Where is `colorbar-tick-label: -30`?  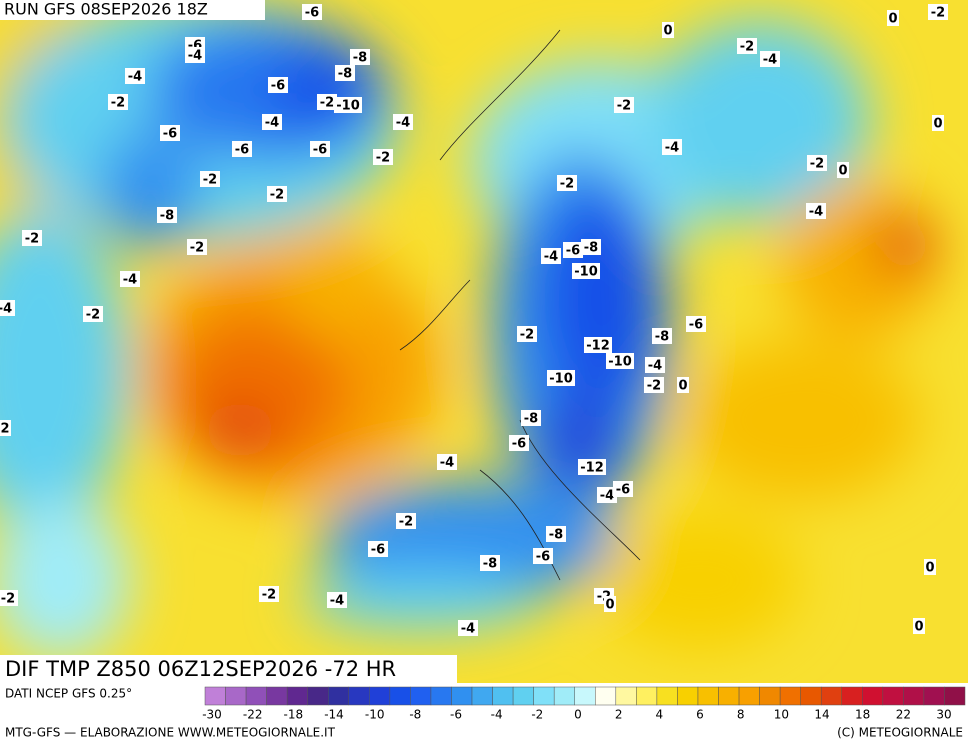
colorbar-tick-label: -30 is located at coordinates (212, 715).